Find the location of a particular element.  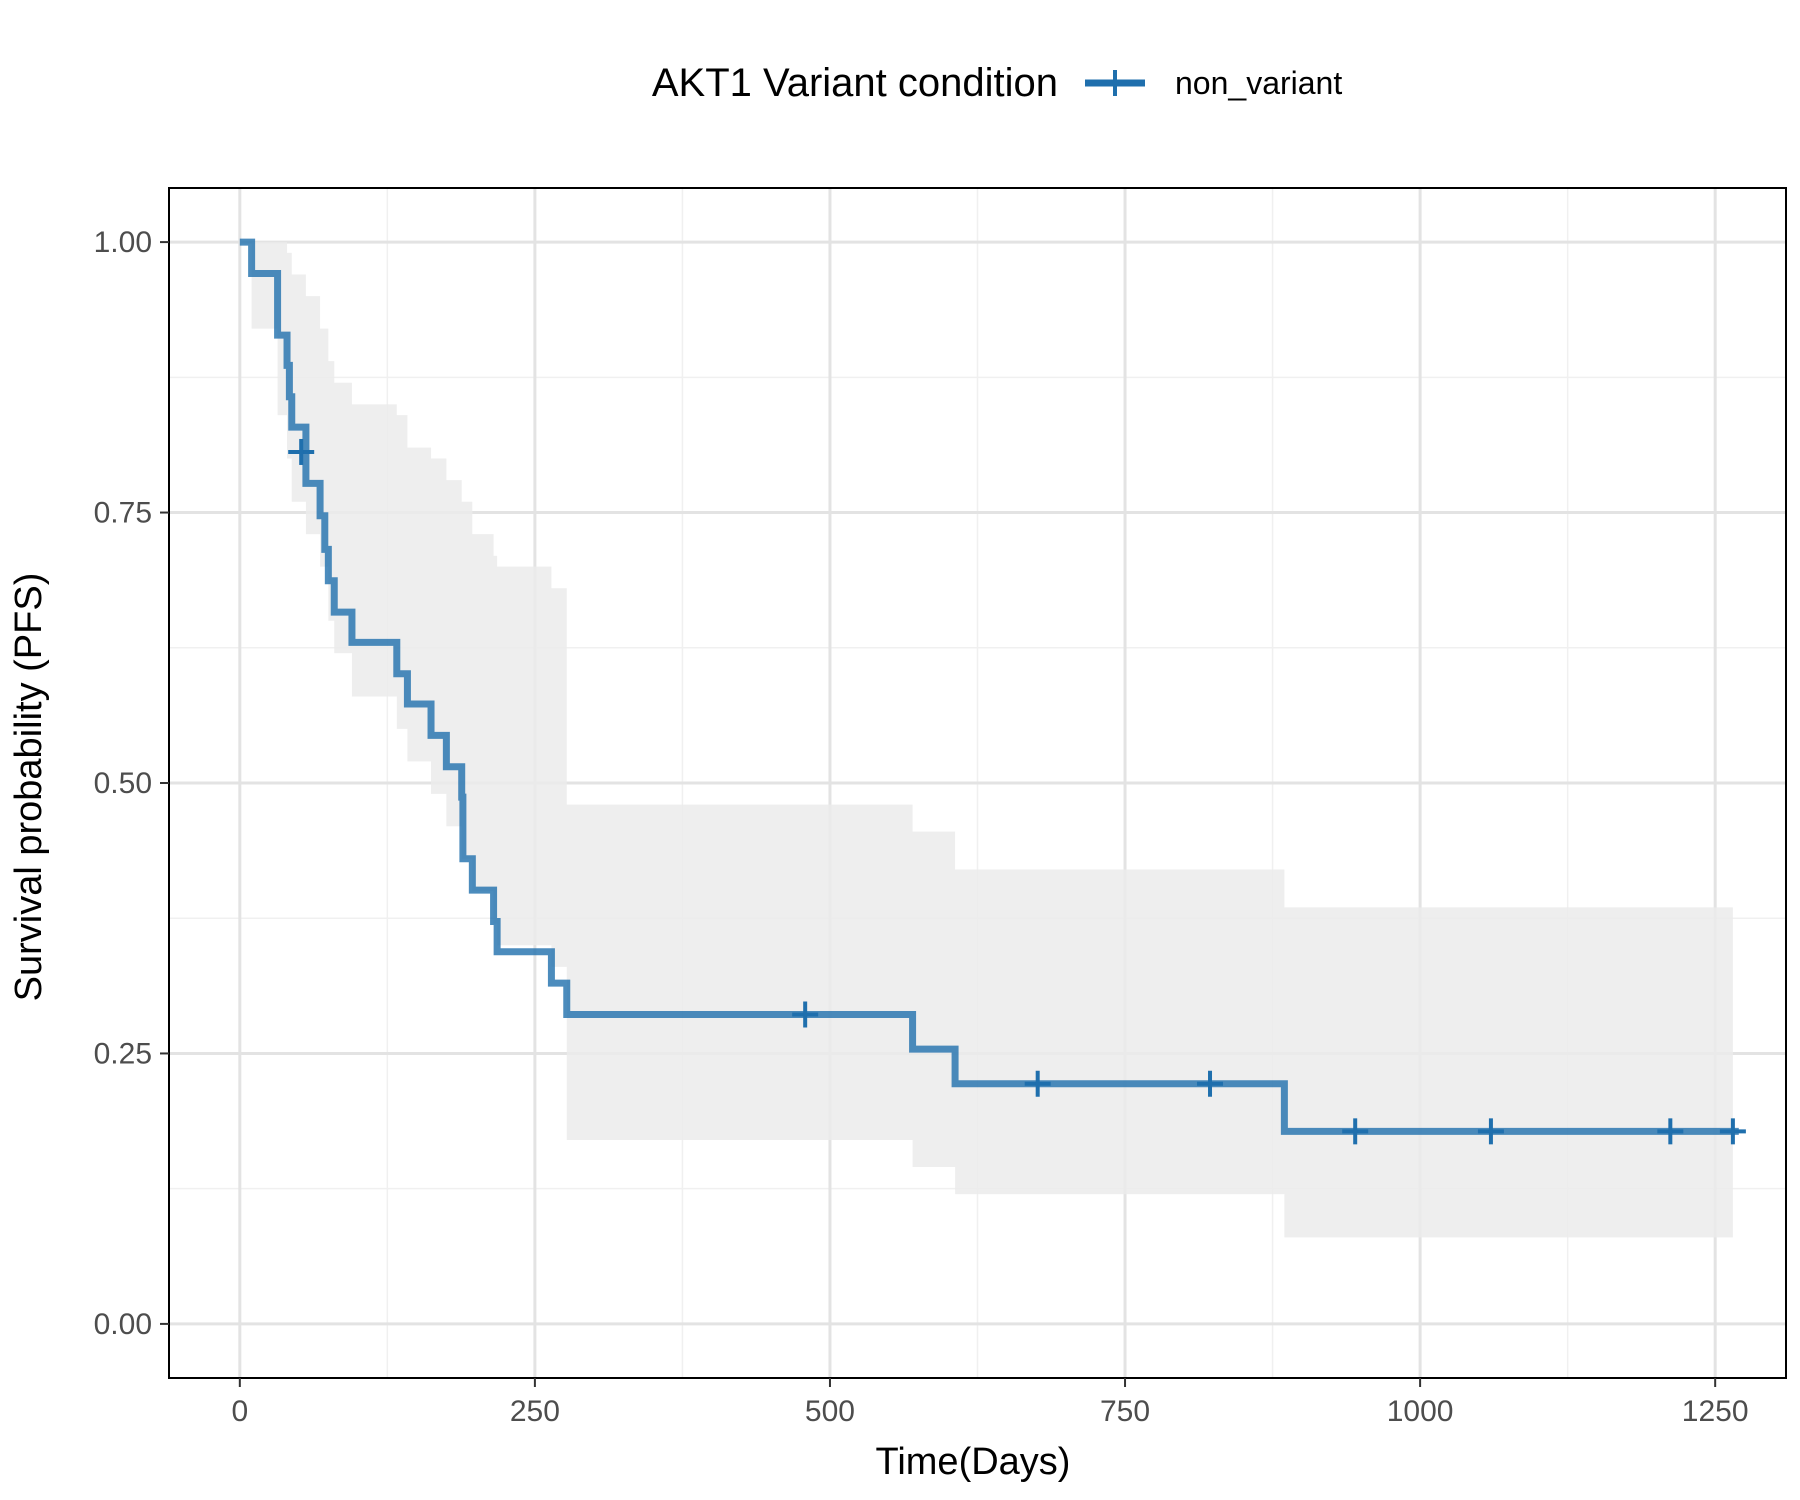

x-tick-label: 1000 is located at coordinates (1420, 1411).